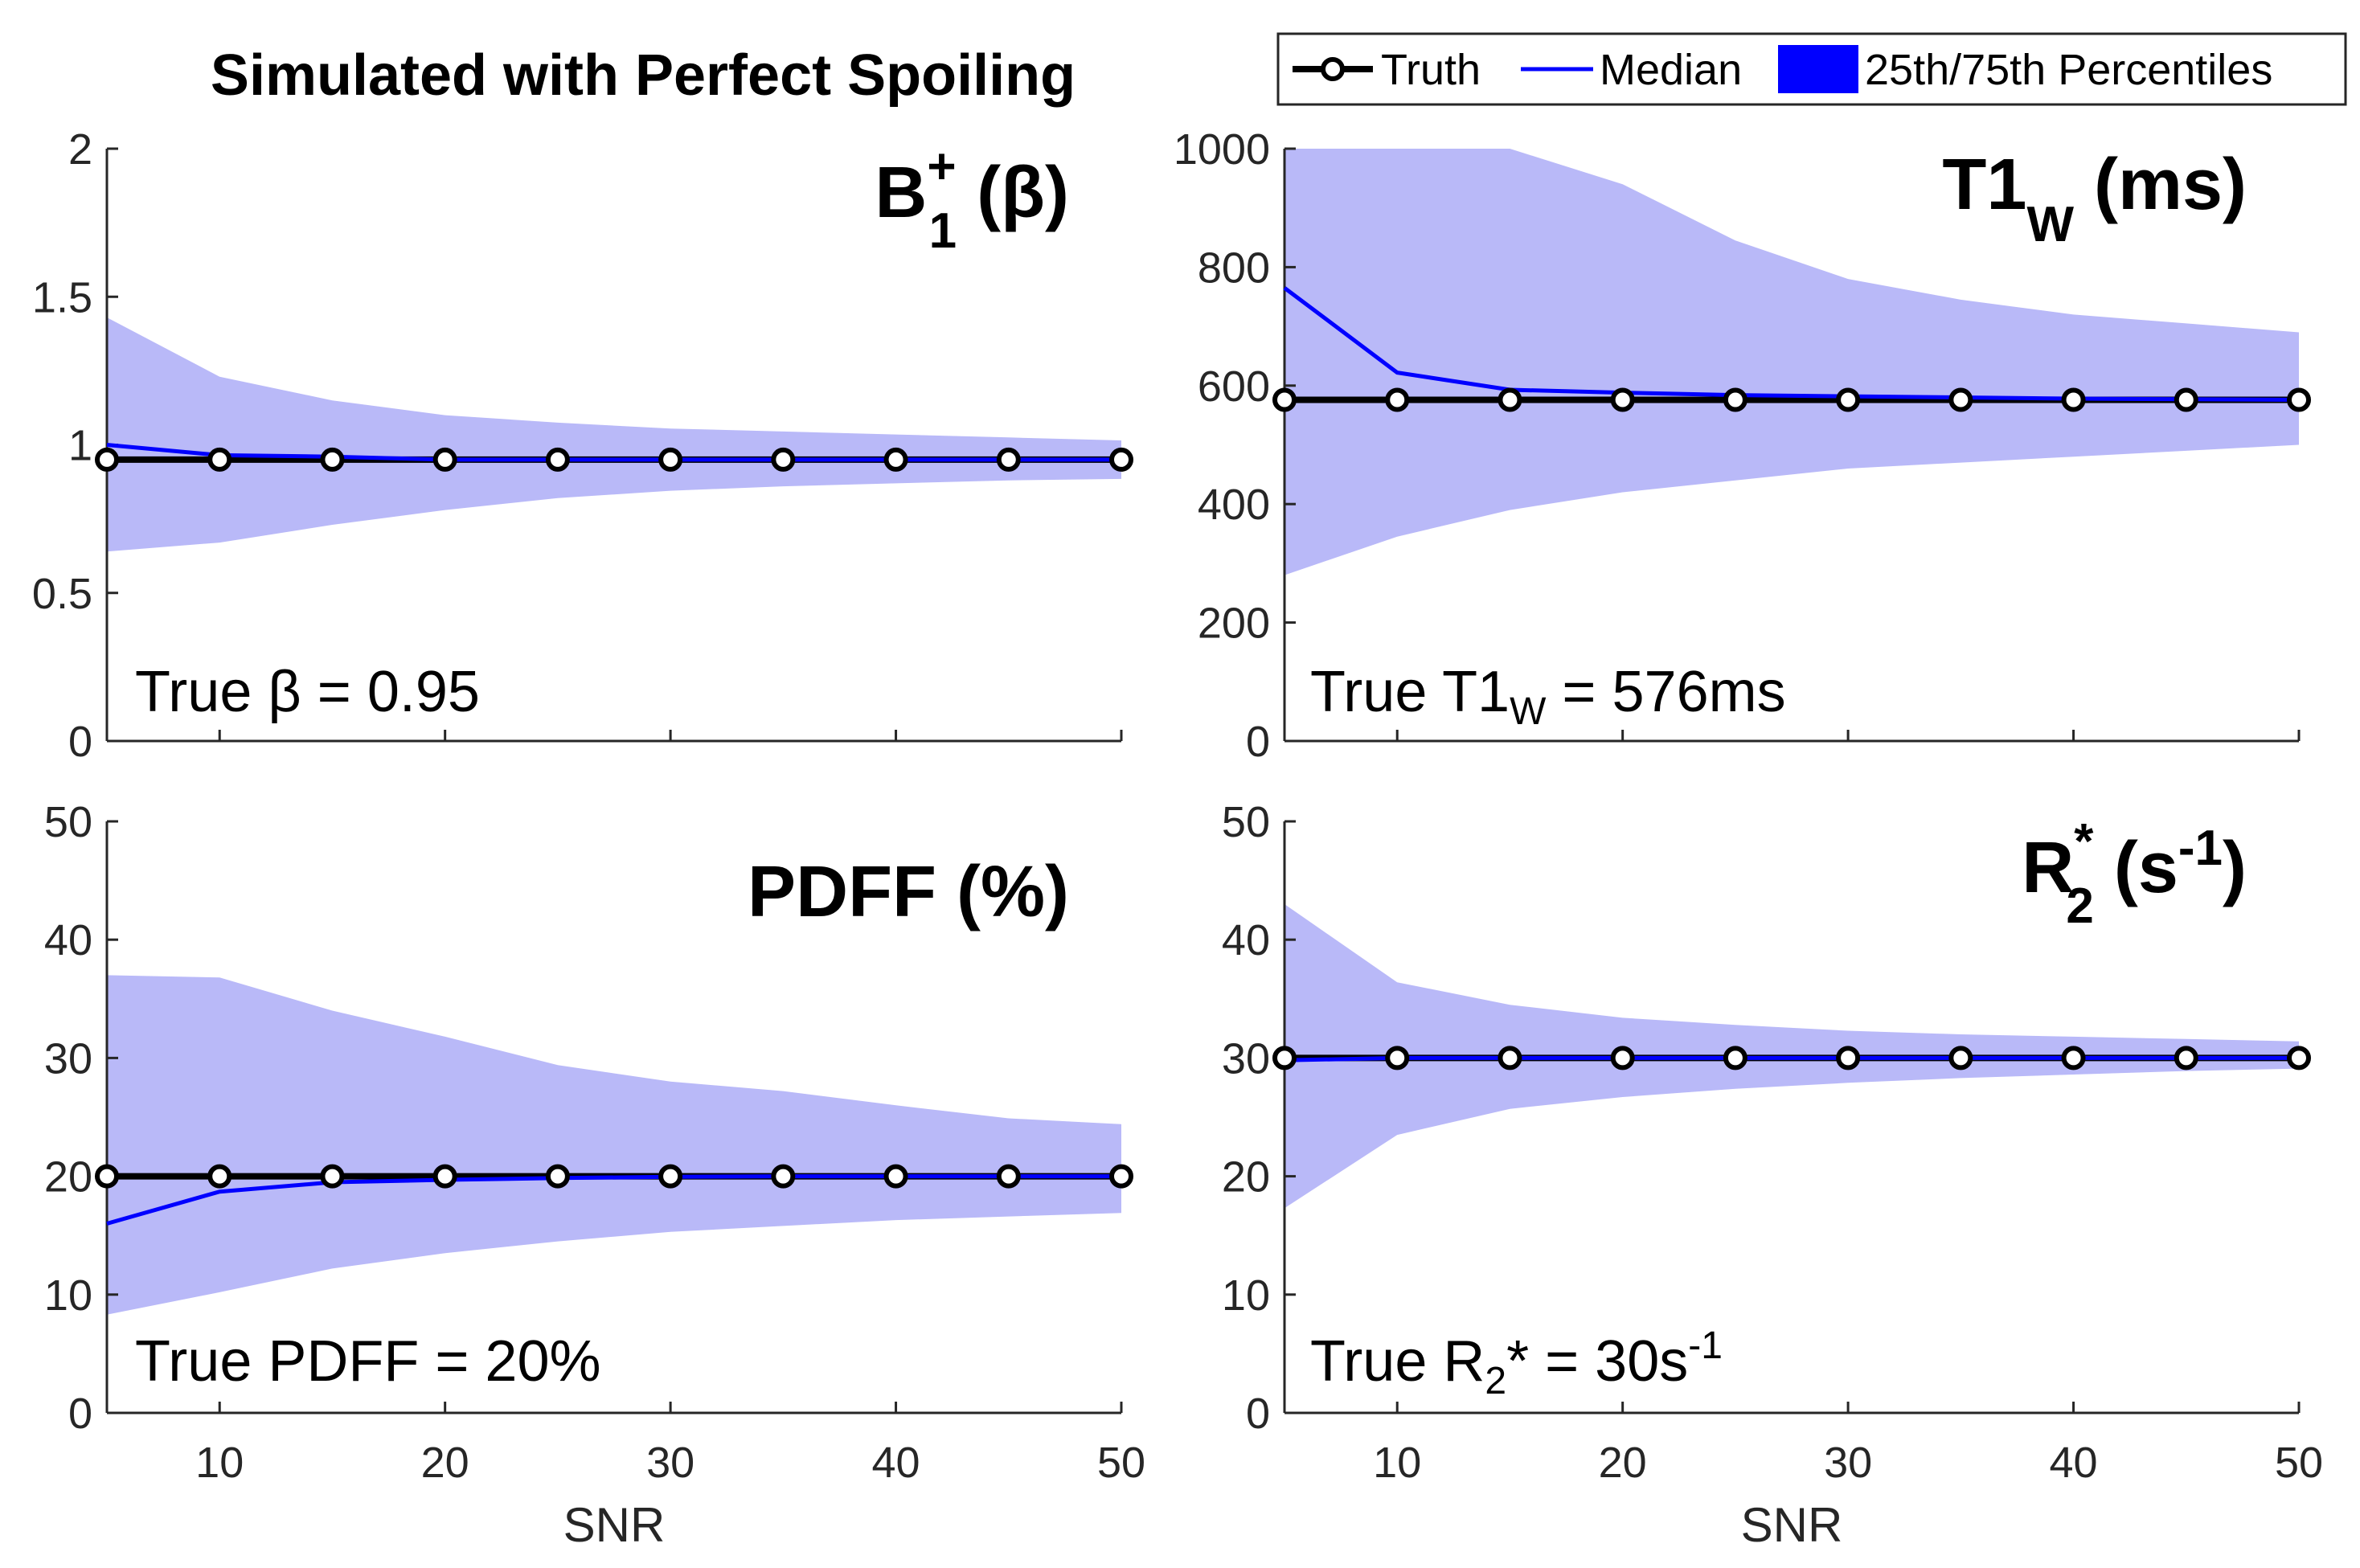  I want to click on r2-title-sup: *, so click(2084, 842).